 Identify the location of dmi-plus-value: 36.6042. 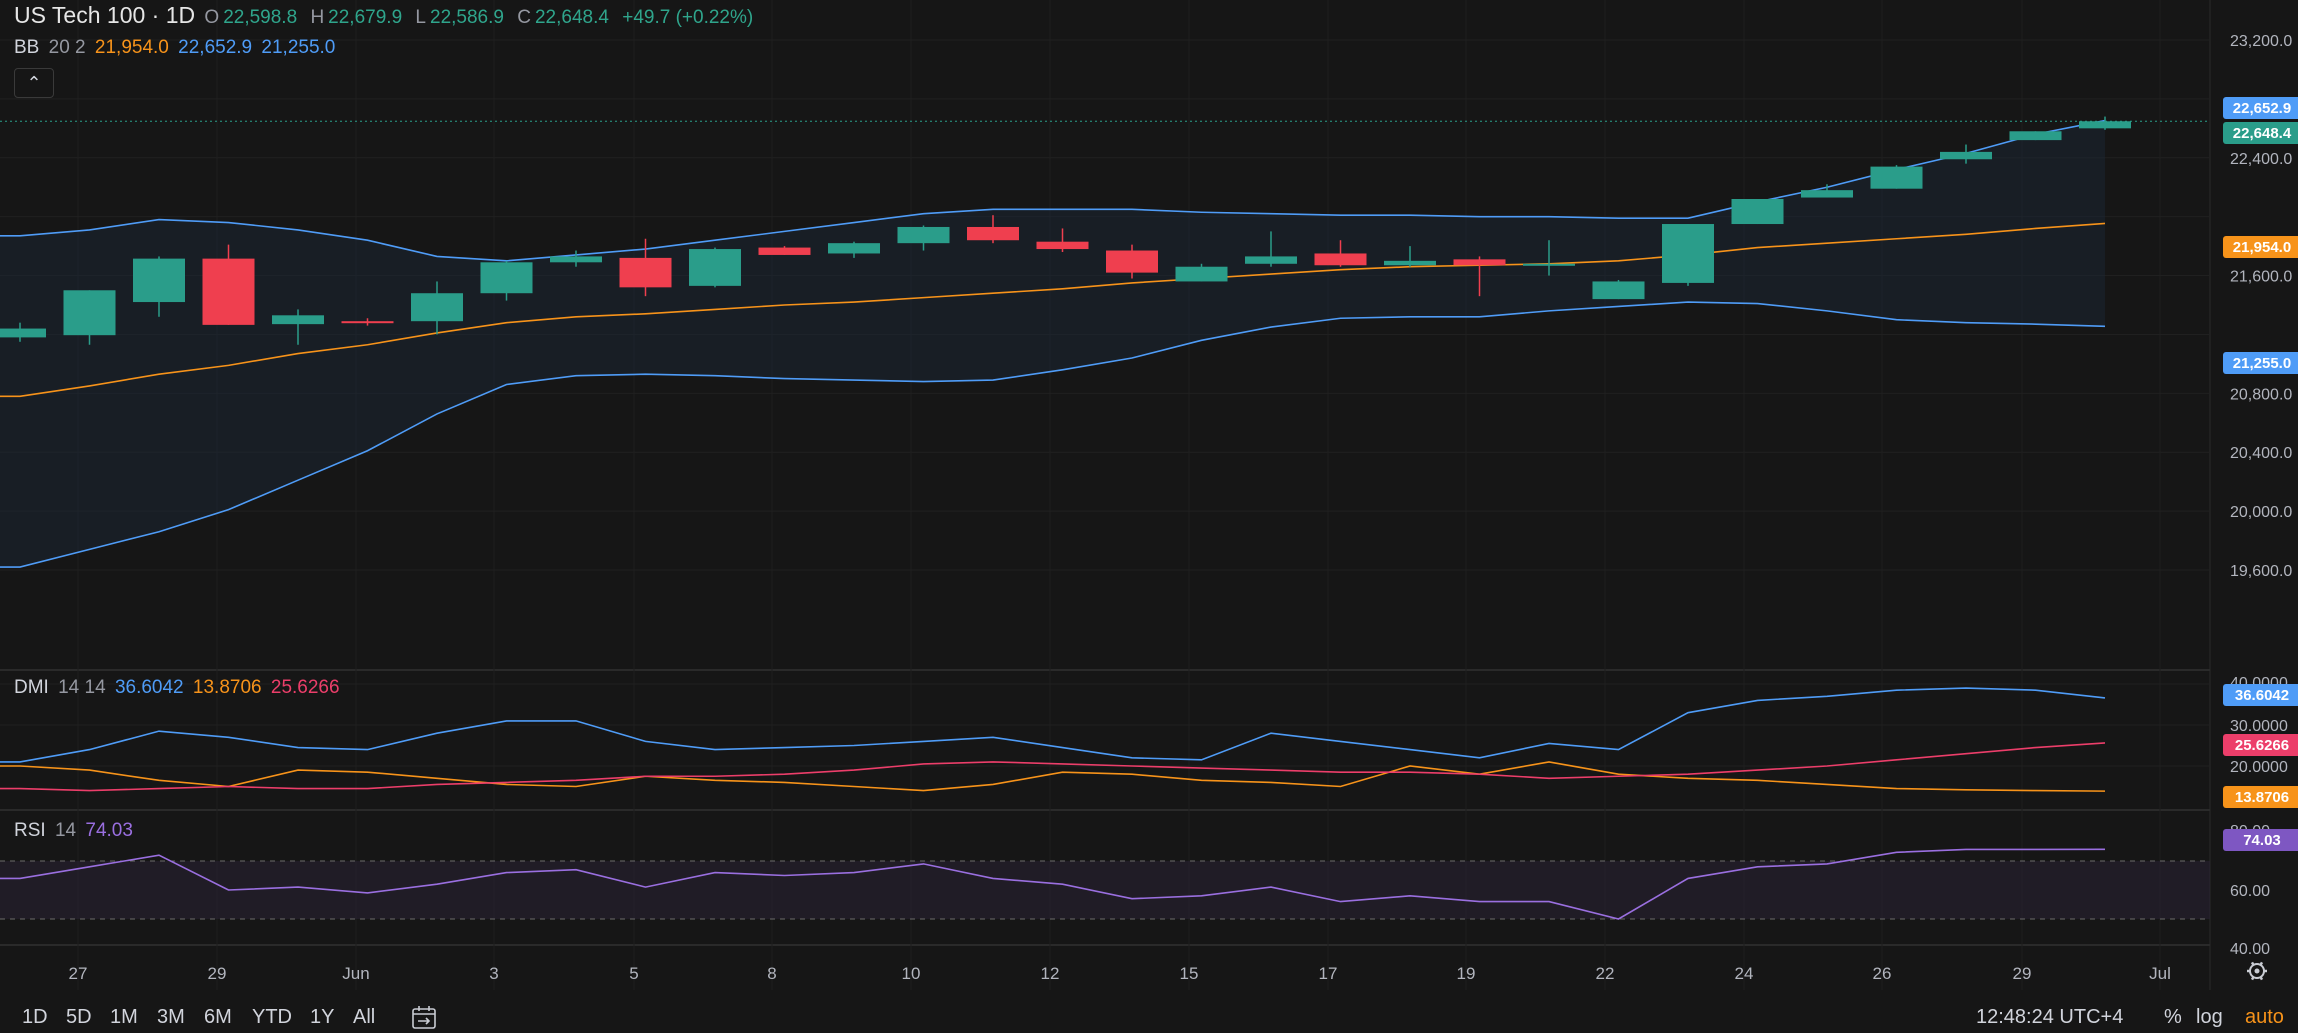
(149, 687).